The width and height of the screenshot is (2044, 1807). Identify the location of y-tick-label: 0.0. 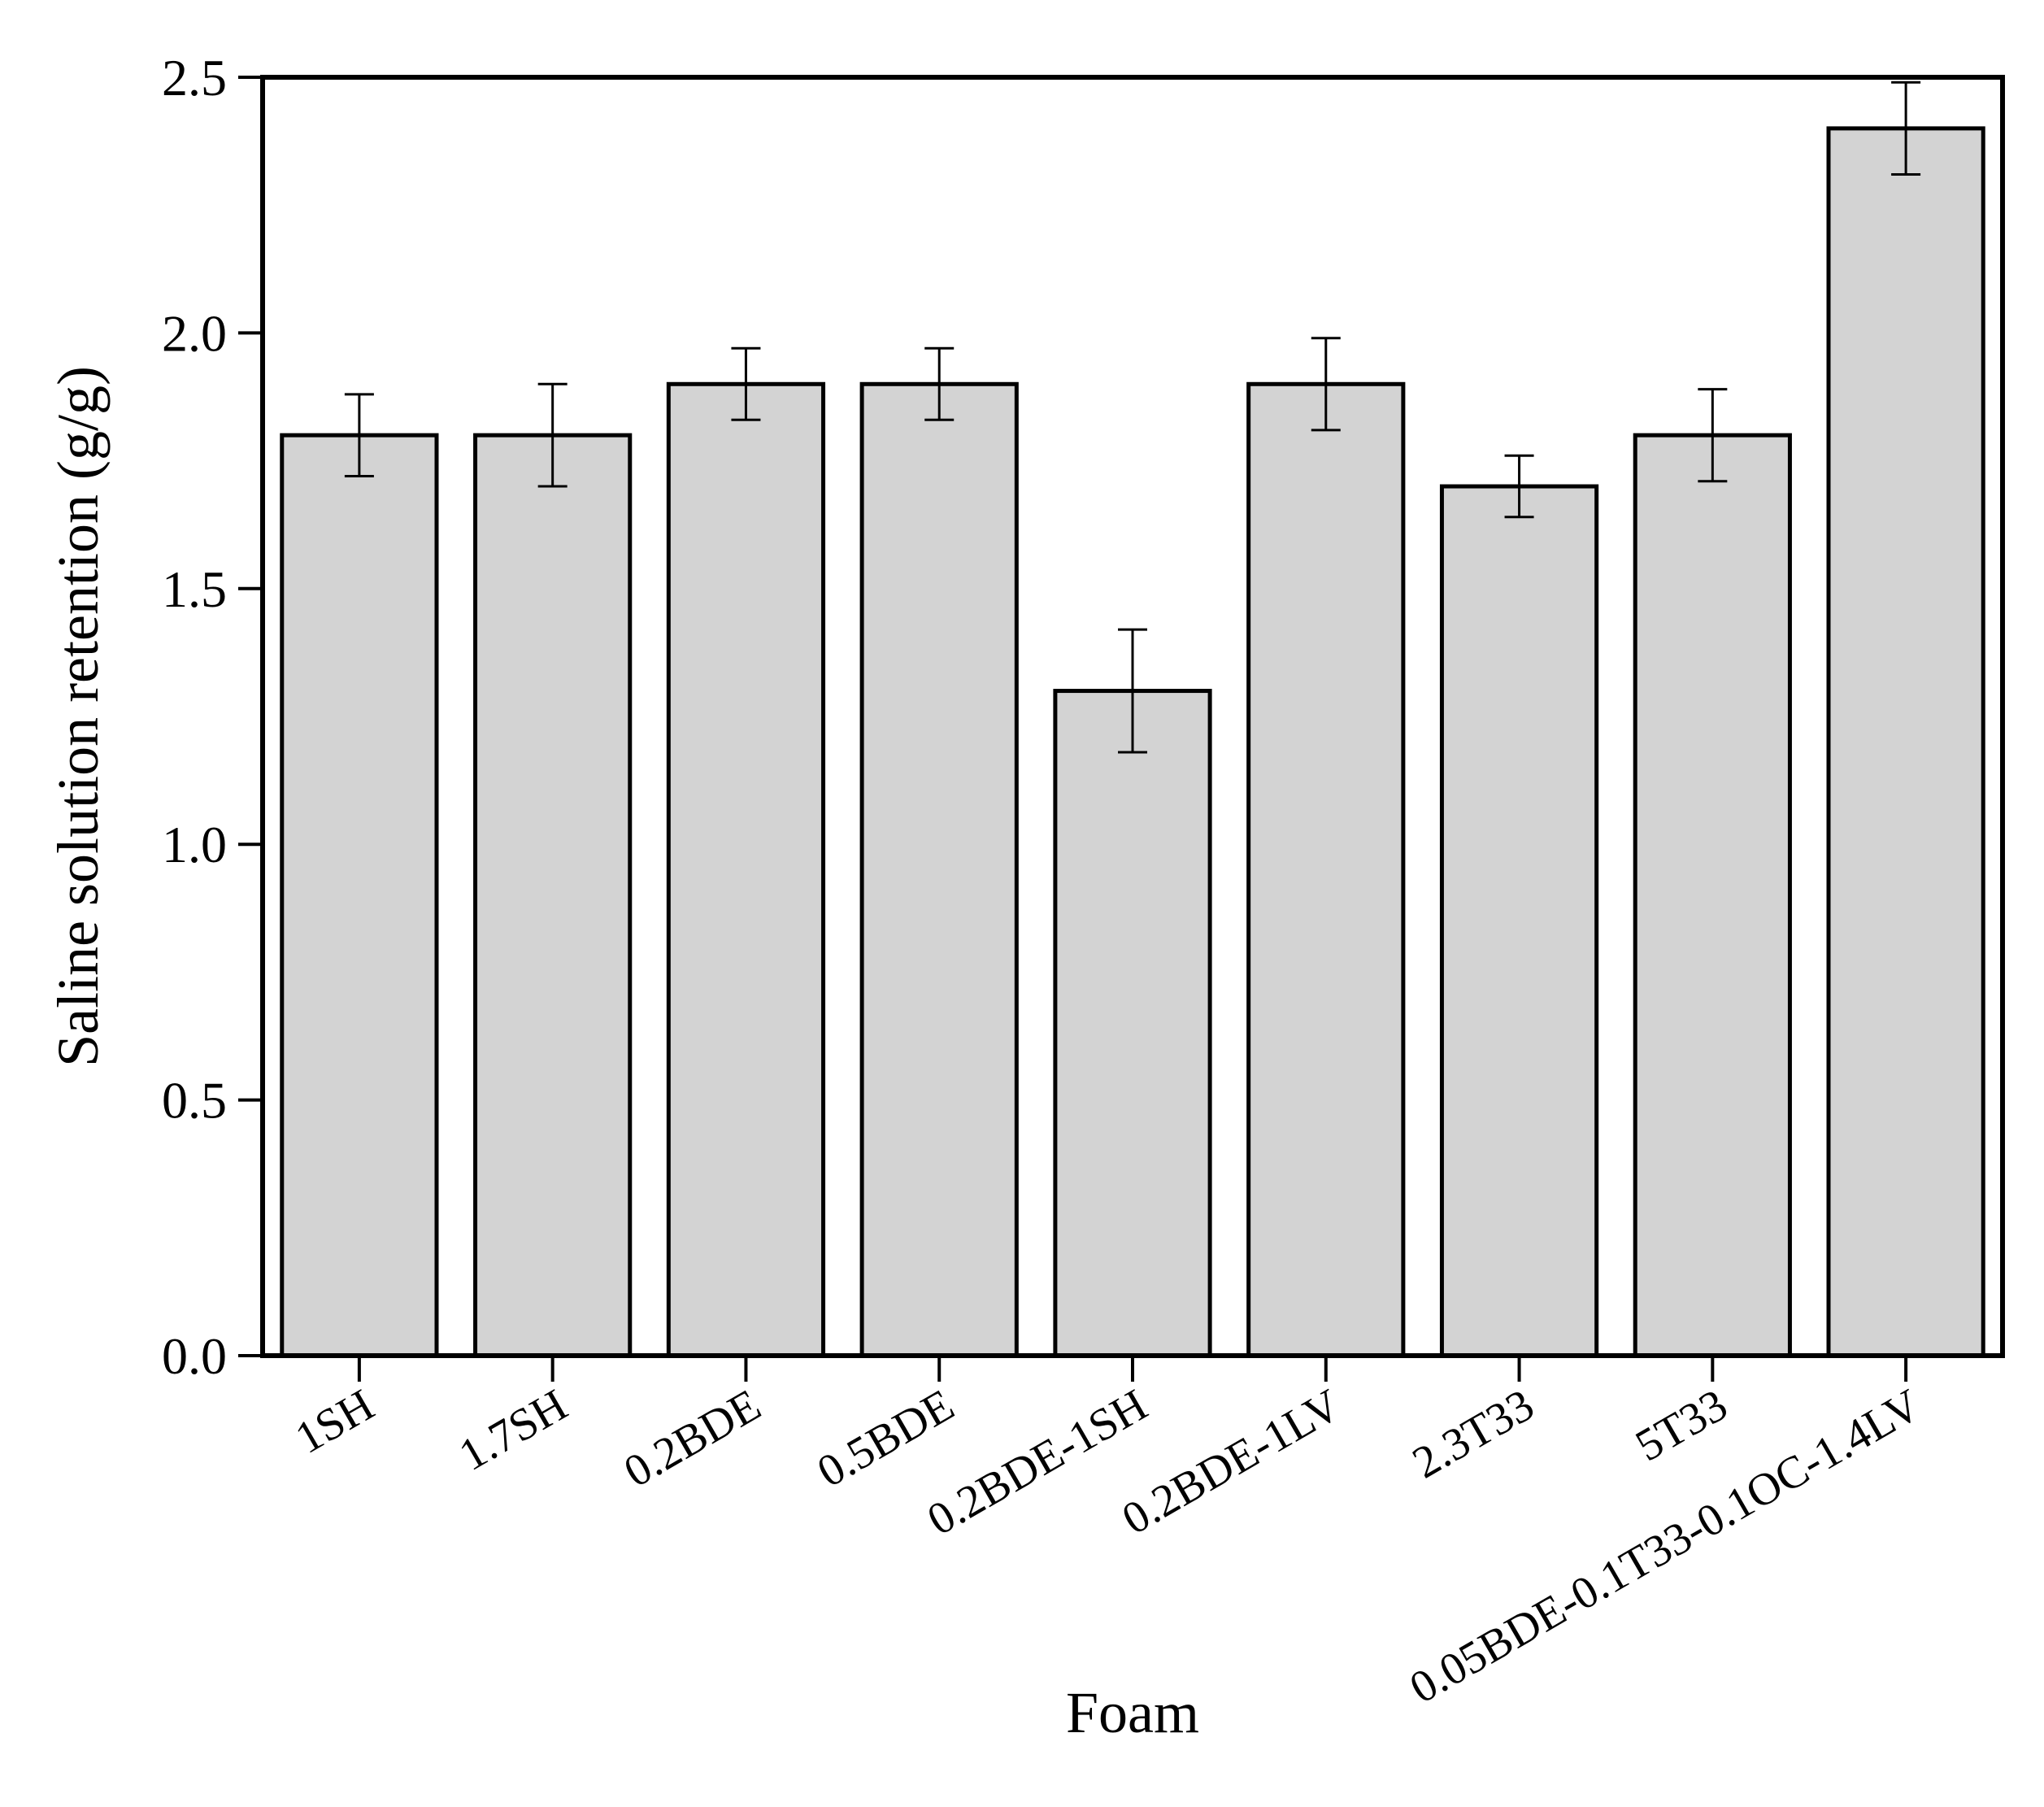
(194, 1356).